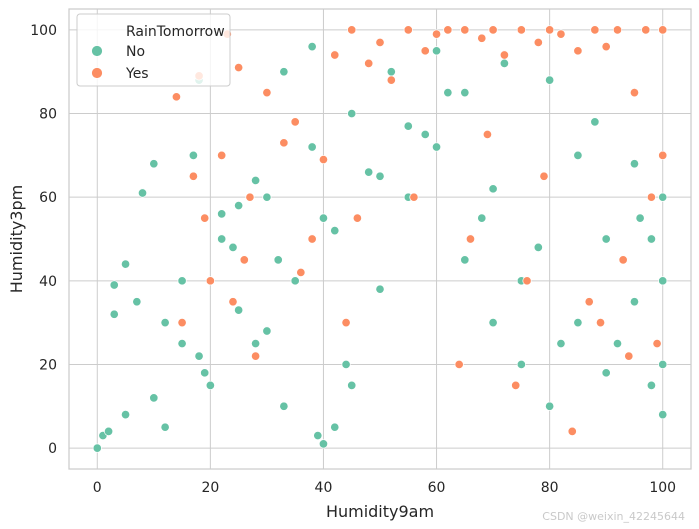  Describe the element at coordinates (324, 488) in the screenshot. I see `x-tick-label: 40` at that location.